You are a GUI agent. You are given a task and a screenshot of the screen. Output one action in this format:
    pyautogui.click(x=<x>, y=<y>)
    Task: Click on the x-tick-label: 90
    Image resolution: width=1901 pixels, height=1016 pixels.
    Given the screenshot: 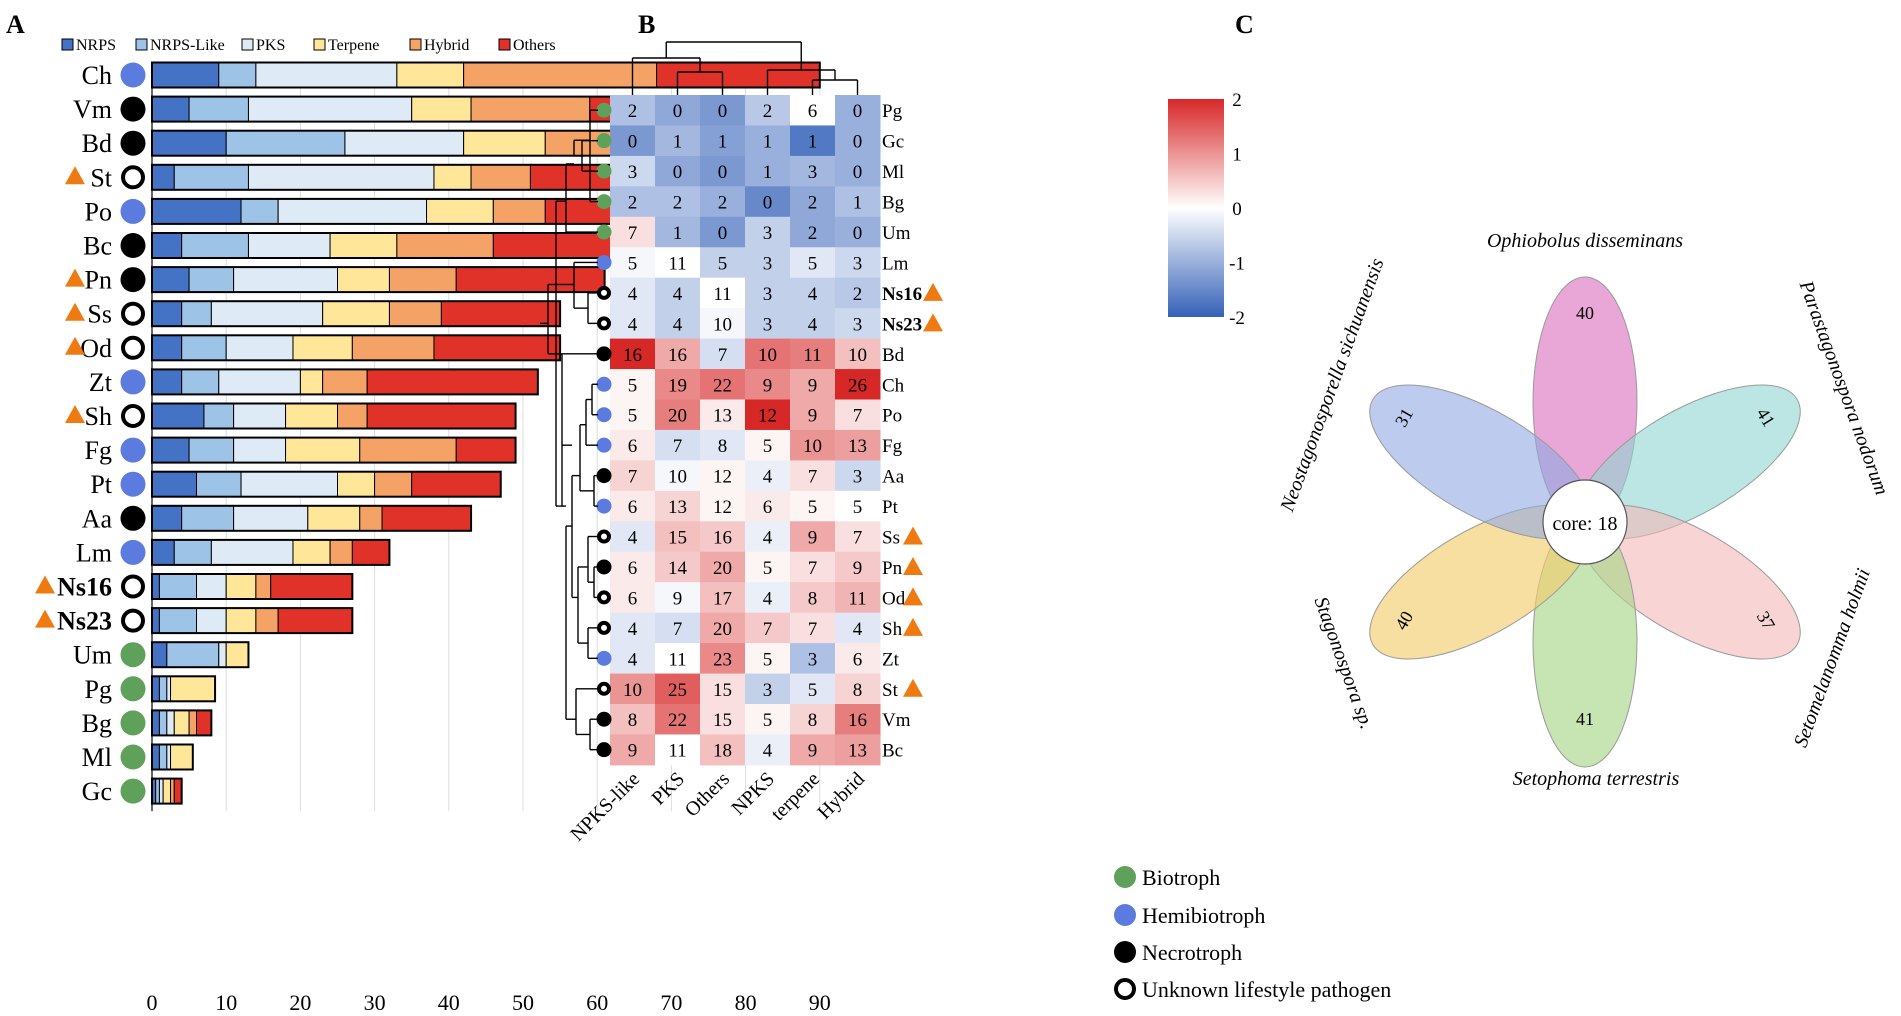 What is the action you would take?
    pyautogui.click(x=820, y=1002)
    